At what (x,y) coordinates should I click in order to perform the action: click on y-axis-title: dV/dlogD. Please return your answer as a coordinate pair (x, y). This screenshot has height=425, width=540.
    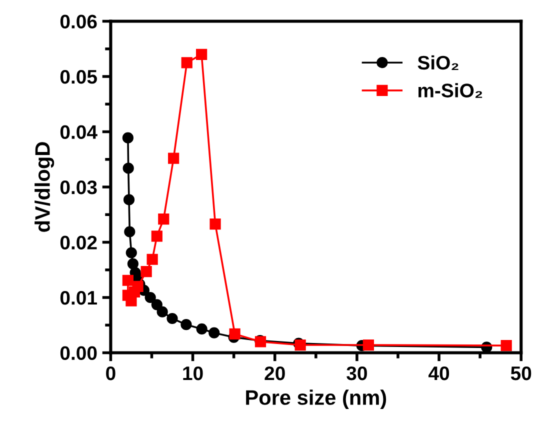
    Looking at the image, I should click on (44, 187).